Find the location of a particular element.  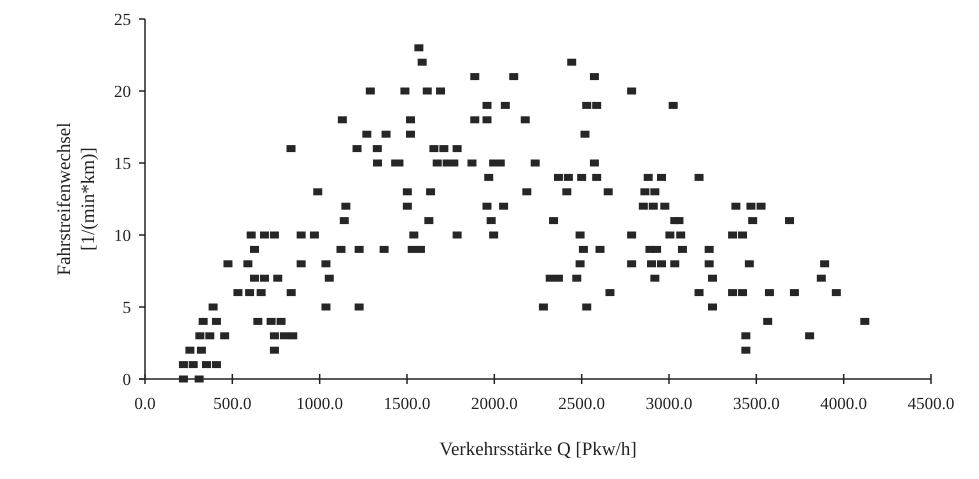

x-tick-label: 500.0 is located at coordinates (232, 403).